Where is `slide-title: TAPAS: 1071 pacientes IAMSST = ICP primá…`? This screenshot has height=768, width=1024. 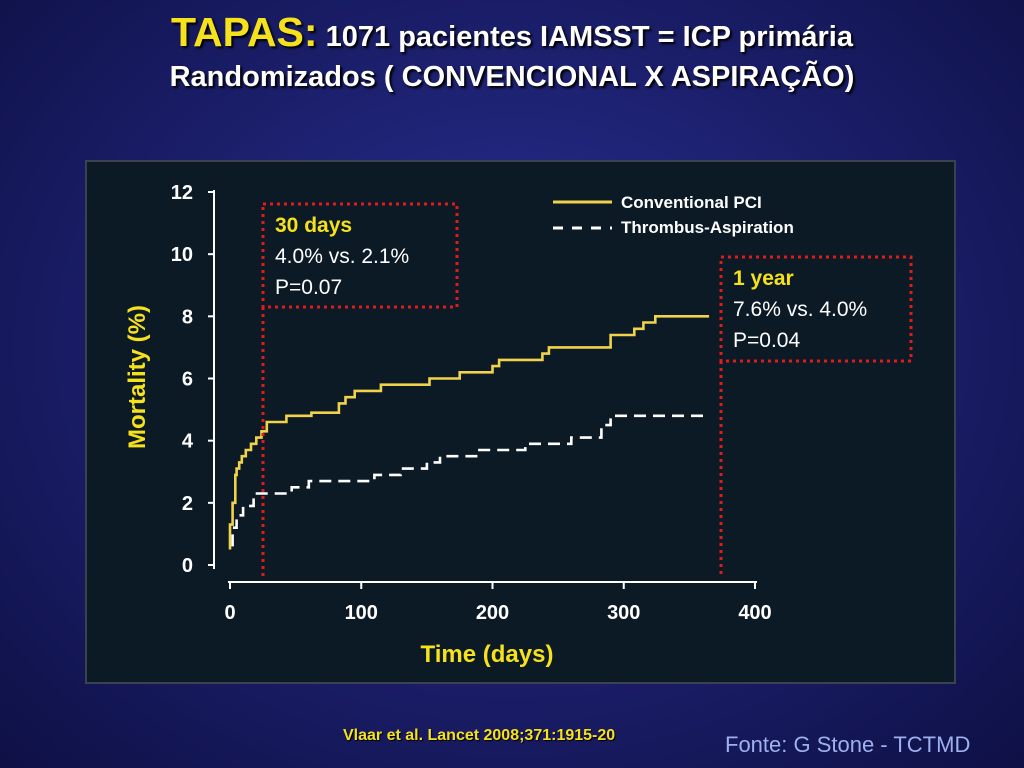
slide-title: TAPAS: 1071 pacientes IAMSST = ICP primá… is located at coordinates (512, 54).